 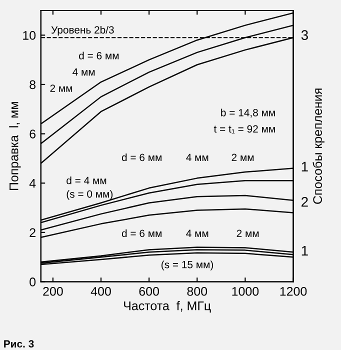 What do you see at coordinates (33, 85) in the screenshot?
I see `y-tick-label: 8` at bounding box center [33, 85].